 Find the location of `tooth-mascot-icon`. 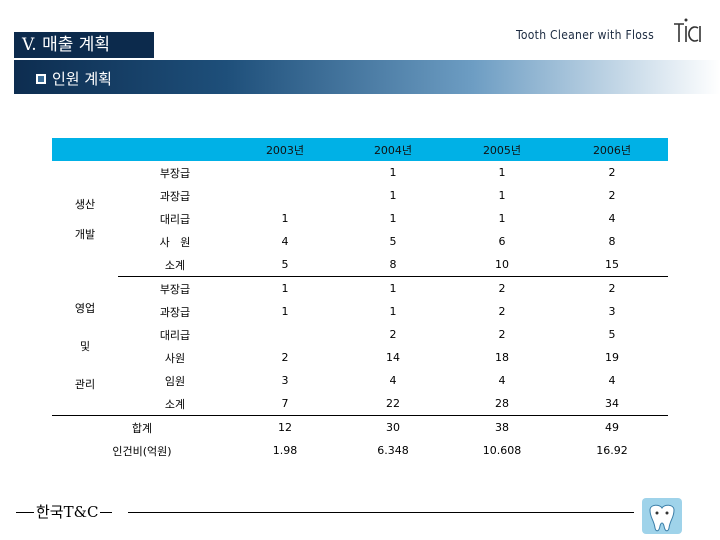

tooth-mascot-icon is located at coordinates (662, 516).